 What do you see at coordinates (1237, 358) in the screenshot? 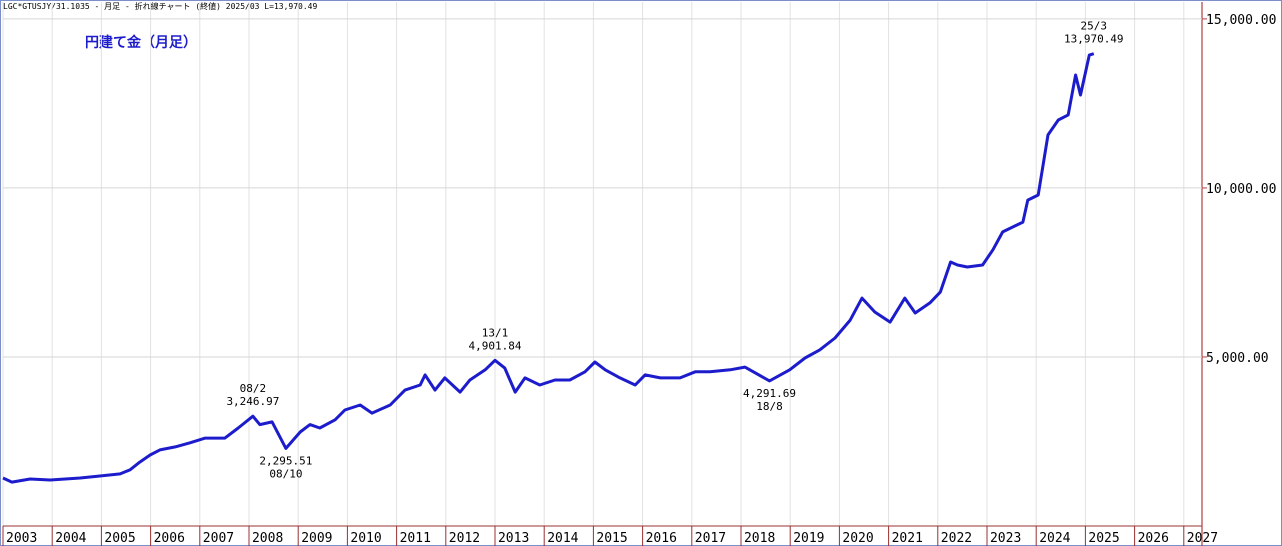
I see `y-tick-label: 5,000.00` at bounding box center [1237, 358].